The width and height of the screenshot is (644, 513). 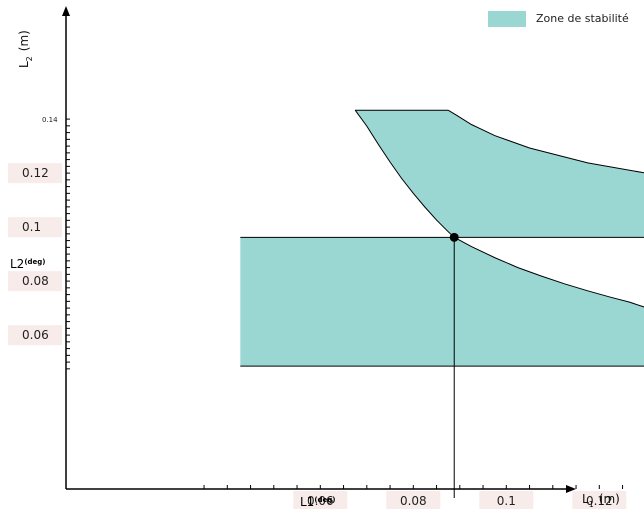 What do you see at coordinates (582, 18) in the screenshot?
I see `legend-label: Zone de stabilité` at bounding box center [582, 18].